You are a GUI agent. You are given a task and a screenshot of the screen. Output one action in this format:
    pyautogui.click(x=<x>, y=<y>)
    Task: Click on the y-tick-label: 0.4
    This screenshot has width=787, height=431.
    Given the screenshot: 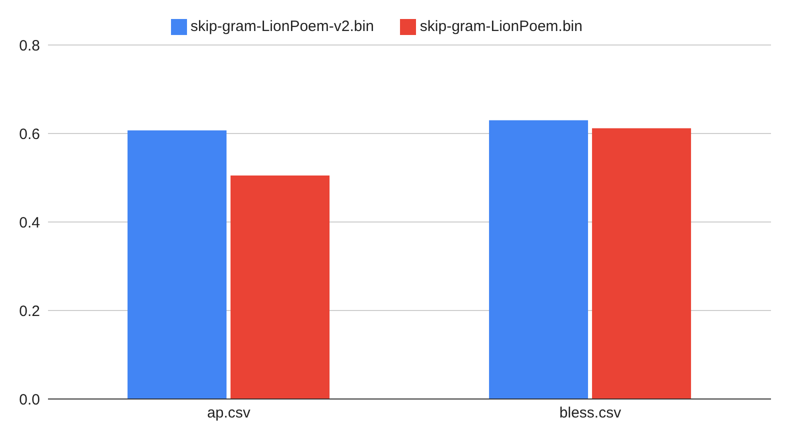 What is the action you would take?
    pyautogui.click(x=29, y=223)
    